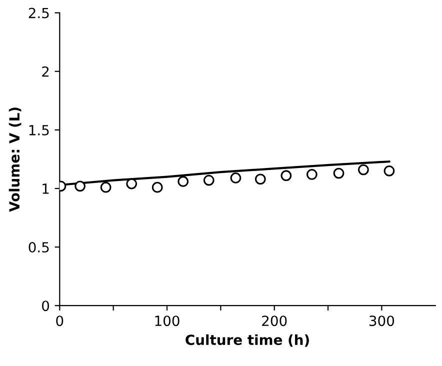 This screenshot has height=366, width=442. I want to click on x-tick-label: 100, so click(167, 321).